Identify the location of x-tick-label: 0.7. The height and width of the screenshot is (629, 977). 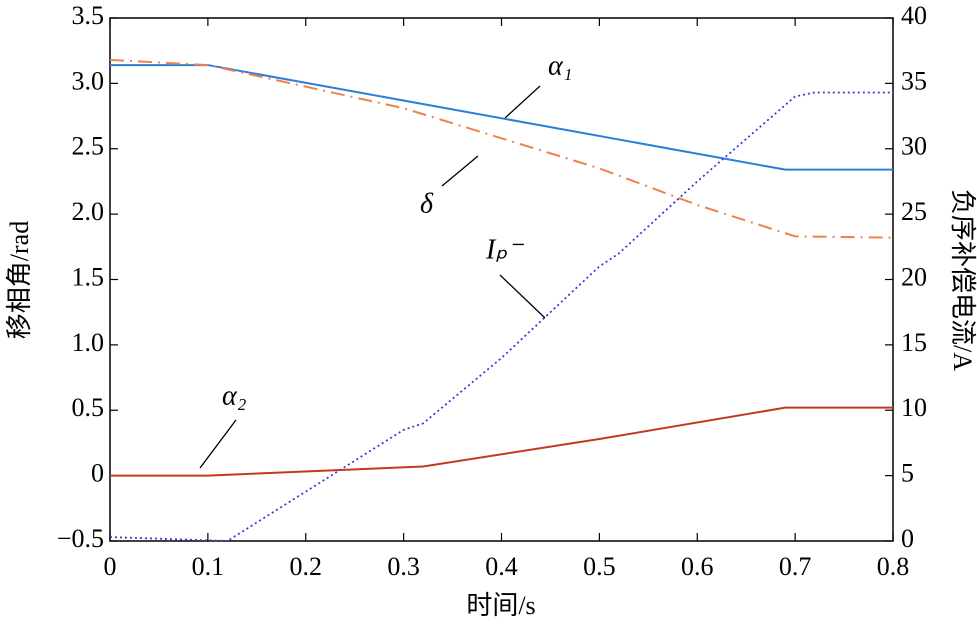
(795, 566).